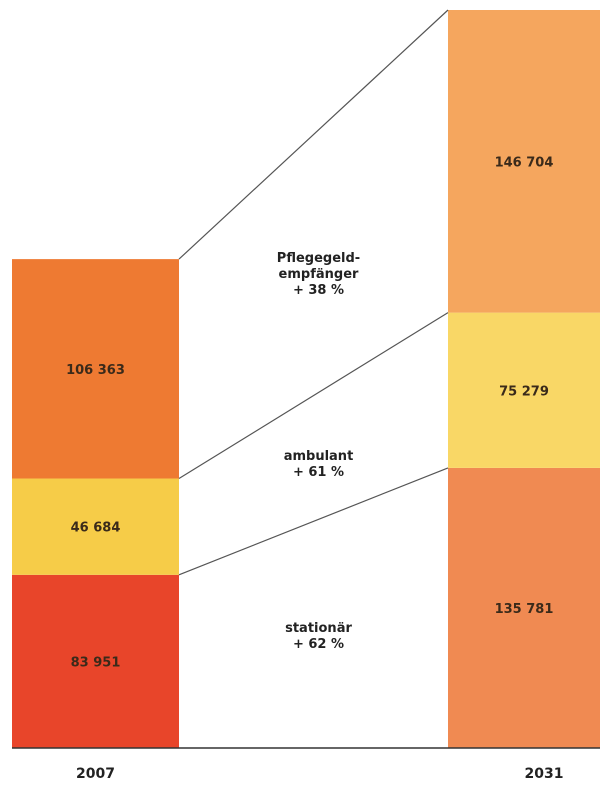  I want to click on value-label-stationaer-2031: 135 781, so click(524, 609).